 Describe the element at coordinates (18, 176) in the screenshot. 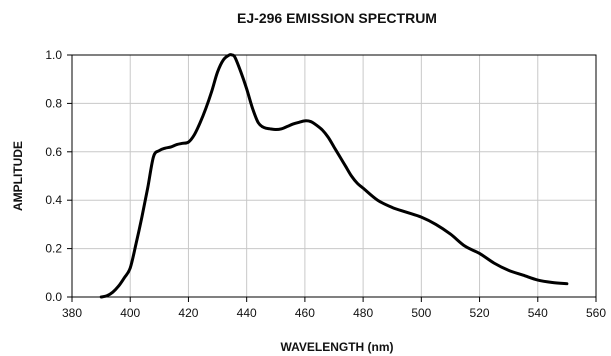

I see `y-axis-label: AMPLITUDE` at that location.